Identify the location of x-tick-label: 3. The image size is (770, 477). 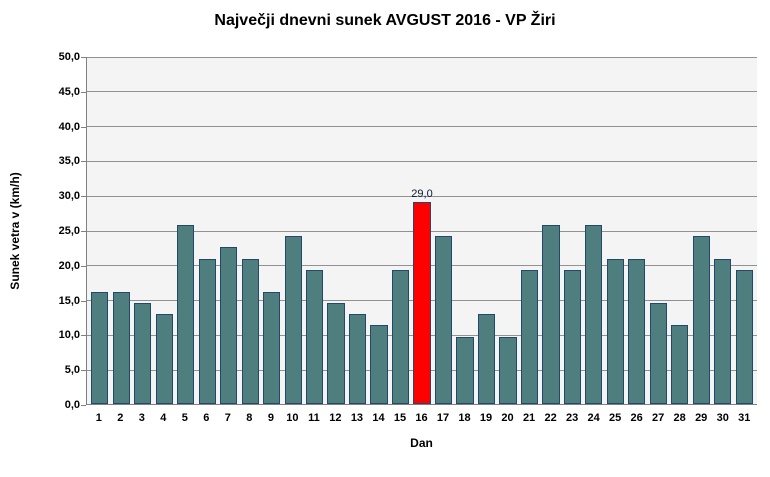
(141, 418).